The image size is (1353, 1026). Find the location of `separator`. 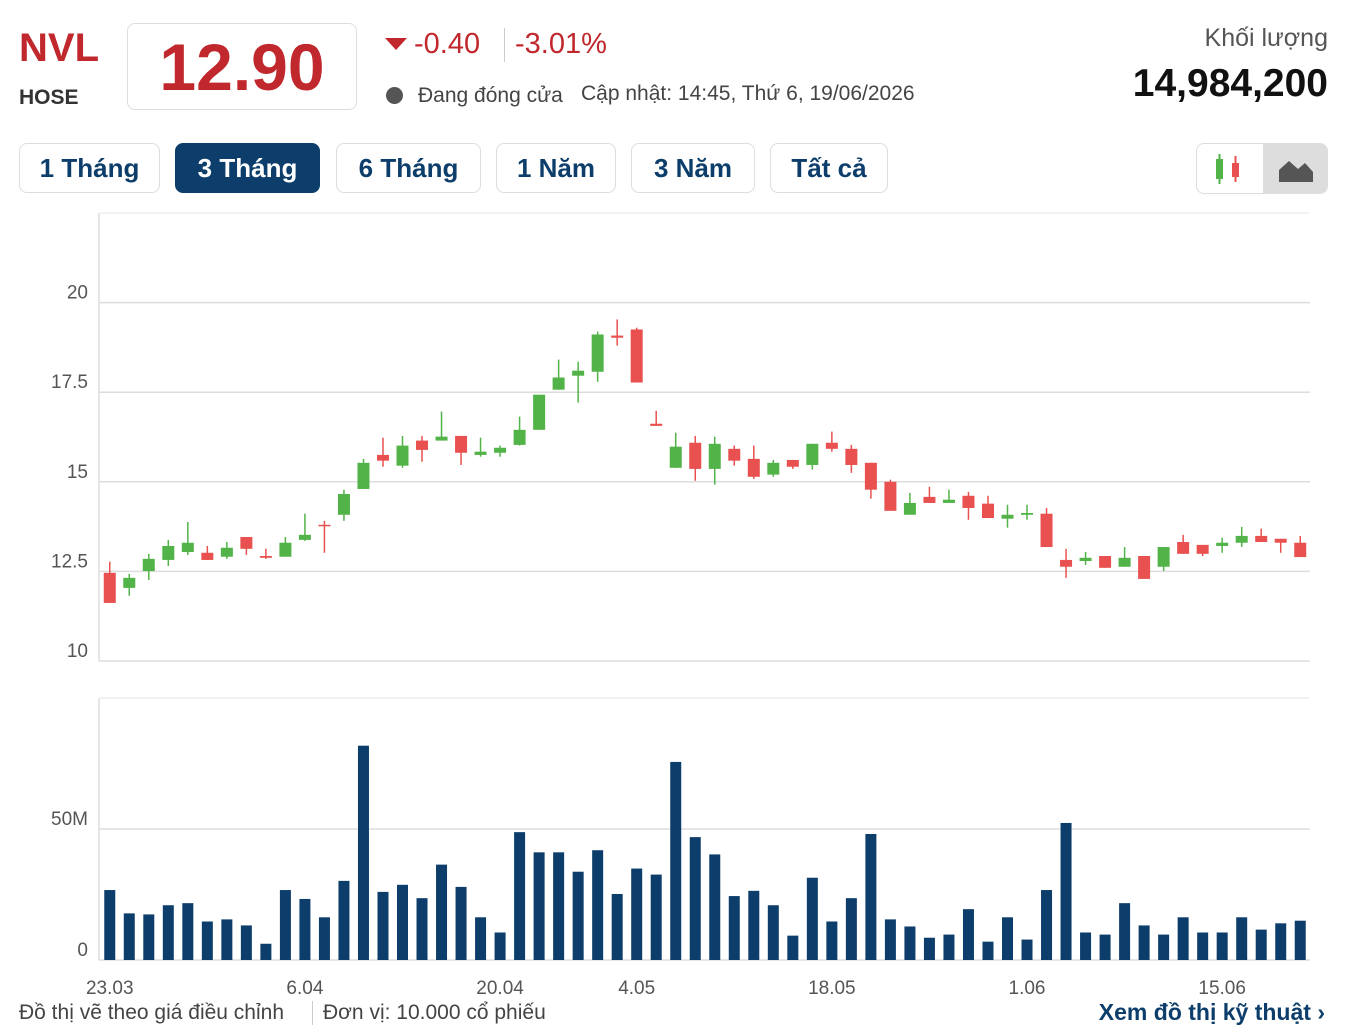

separator is located at coordinates (312, 1013).